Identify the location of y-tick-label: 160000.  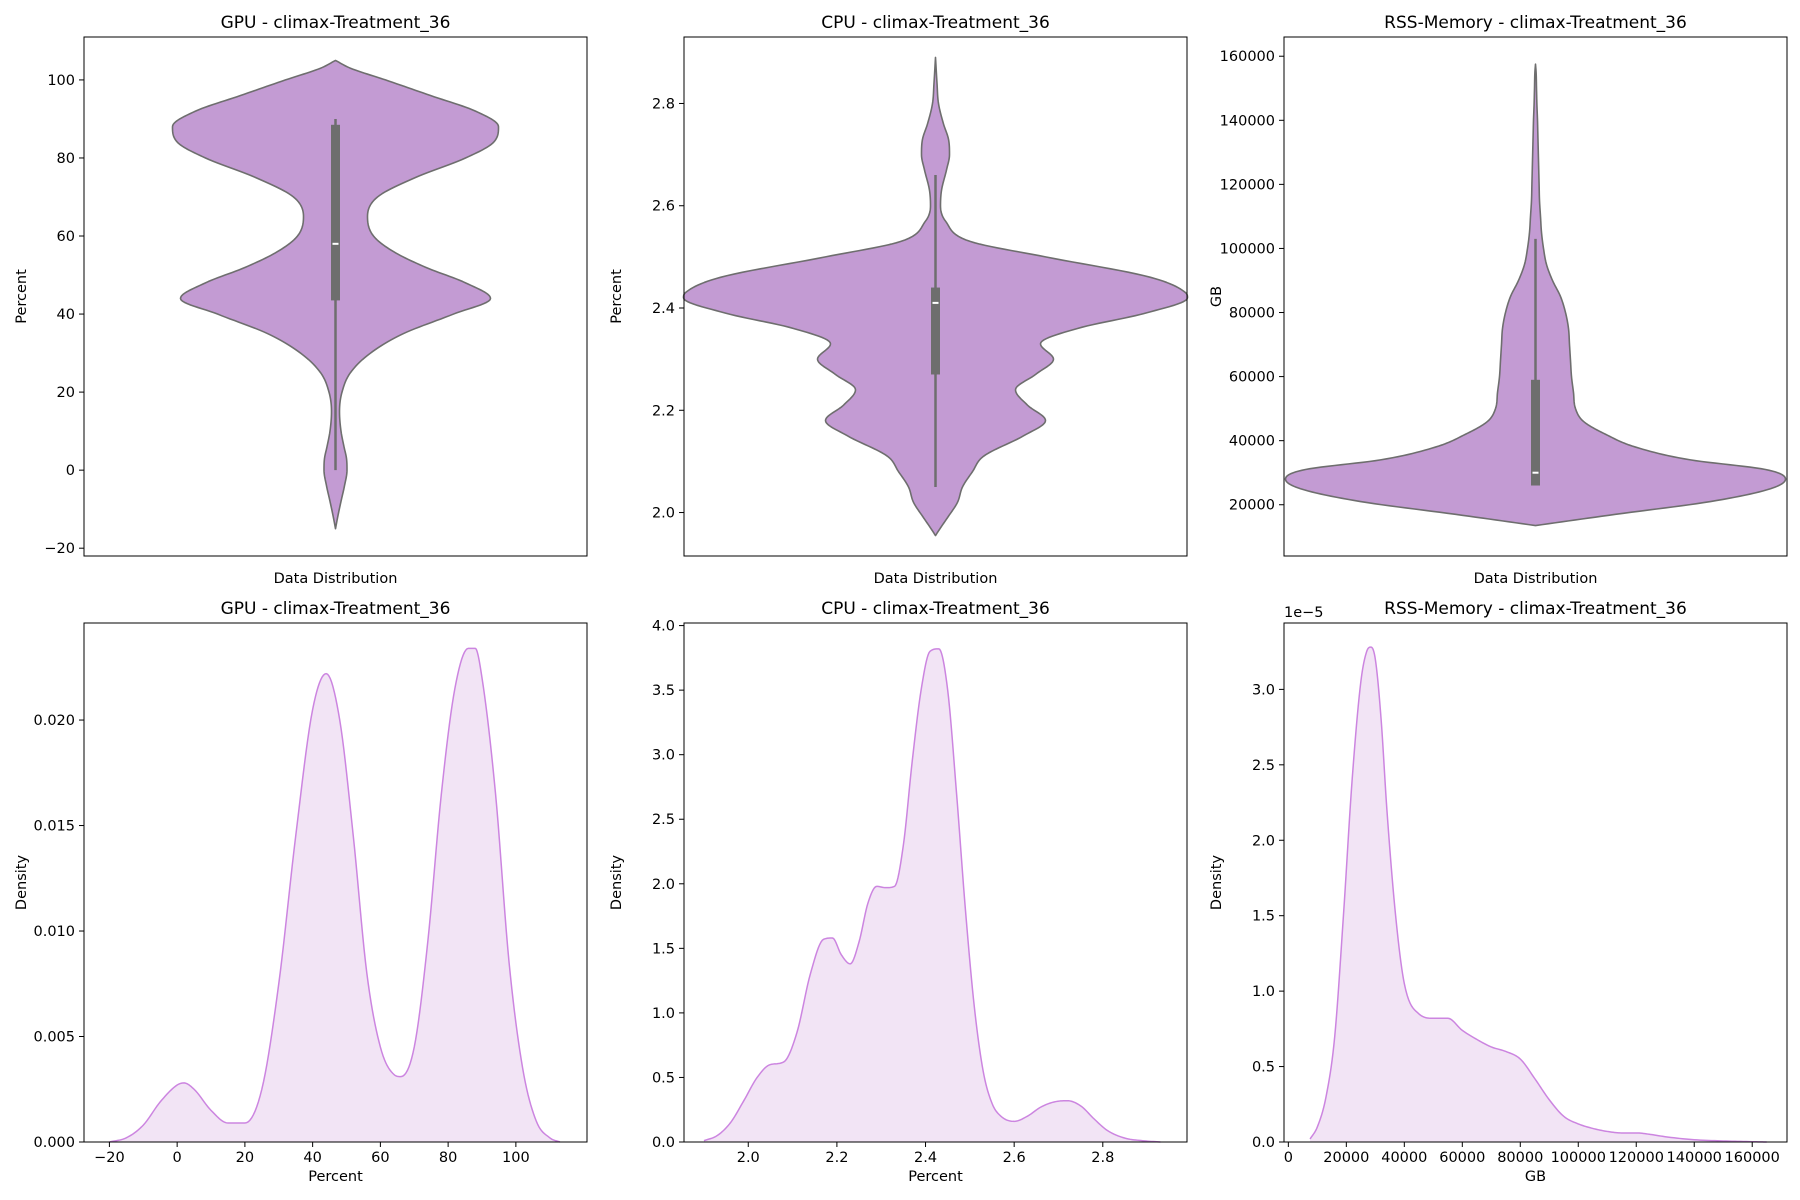
(1247, 57).